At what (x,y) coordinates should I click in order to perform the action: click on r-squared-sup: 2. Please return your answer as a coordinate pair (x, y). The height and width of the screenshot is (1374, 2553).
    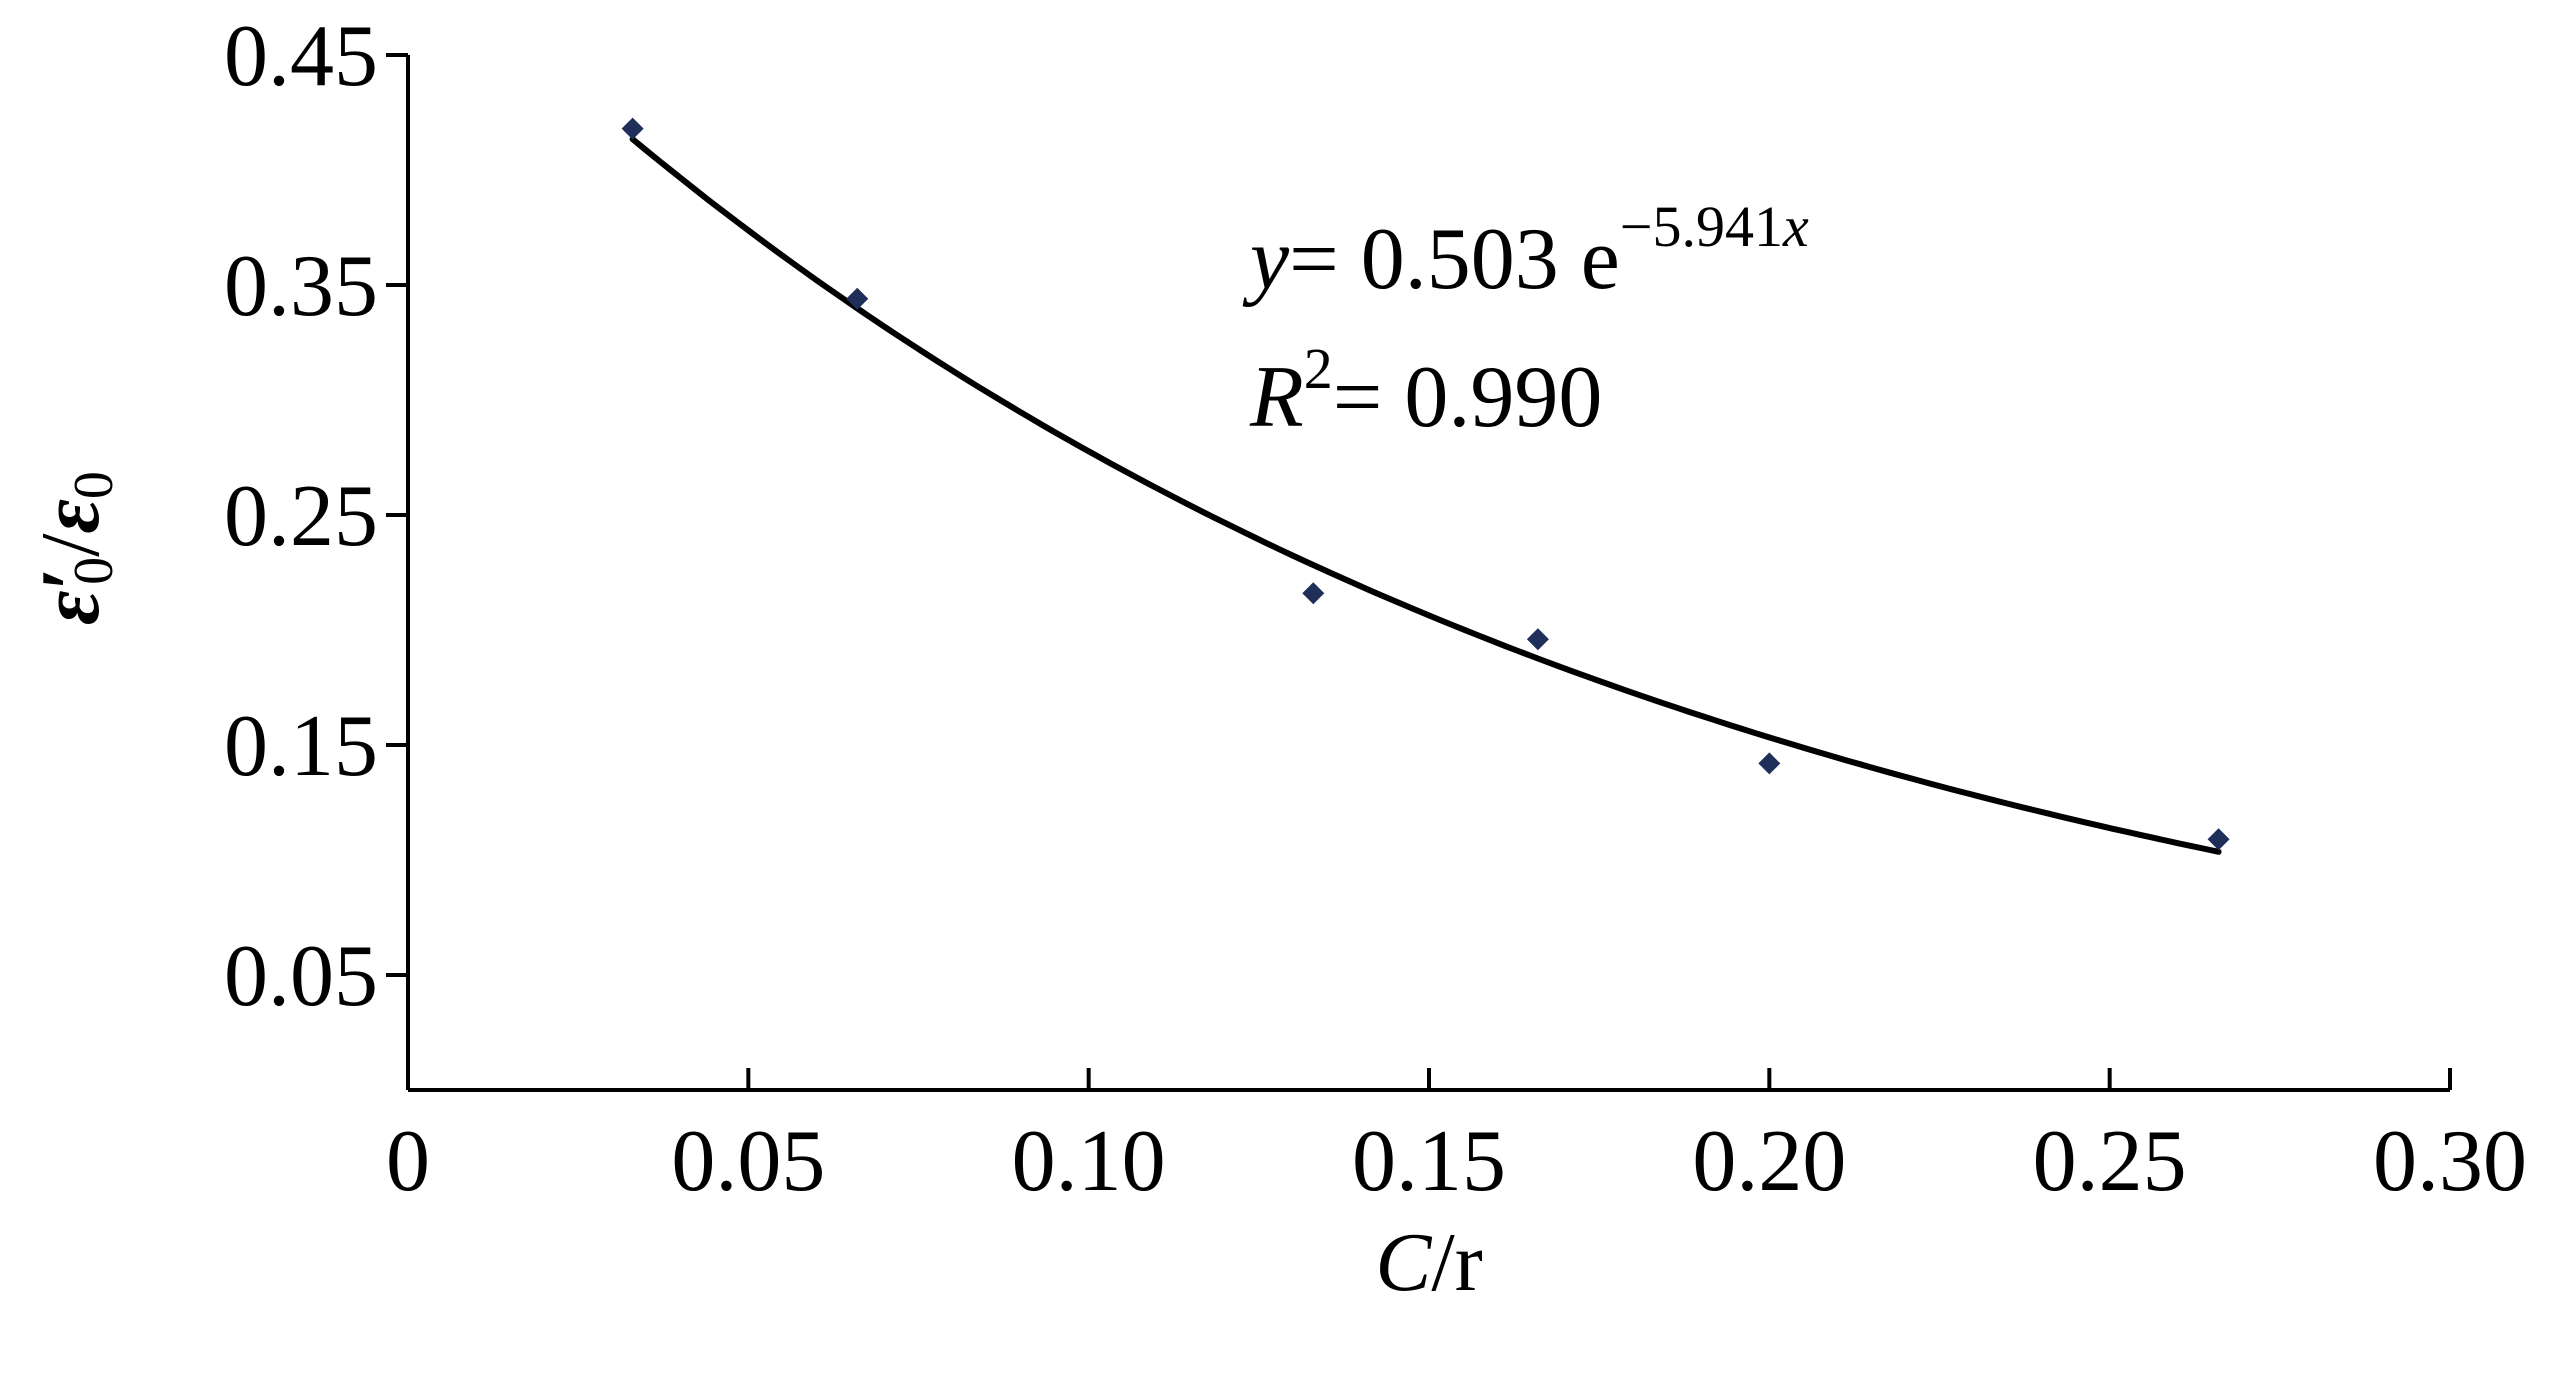
    Looking at the image, I should click on (1318, 368).